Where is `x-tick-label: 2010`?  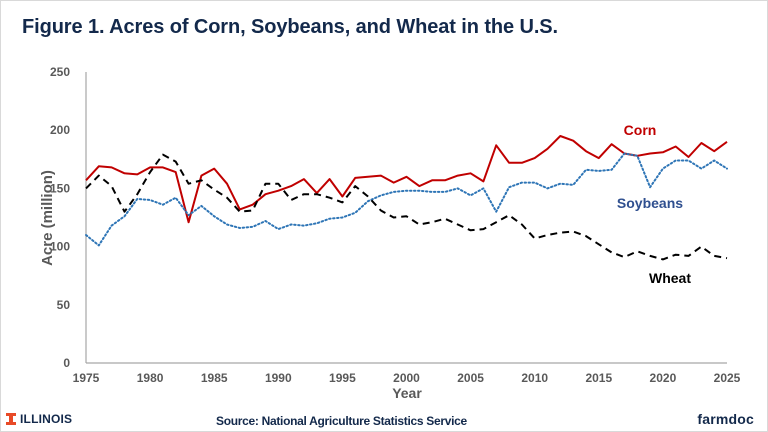 x-tick-label: 2010 is located at coordinates (534, 378).